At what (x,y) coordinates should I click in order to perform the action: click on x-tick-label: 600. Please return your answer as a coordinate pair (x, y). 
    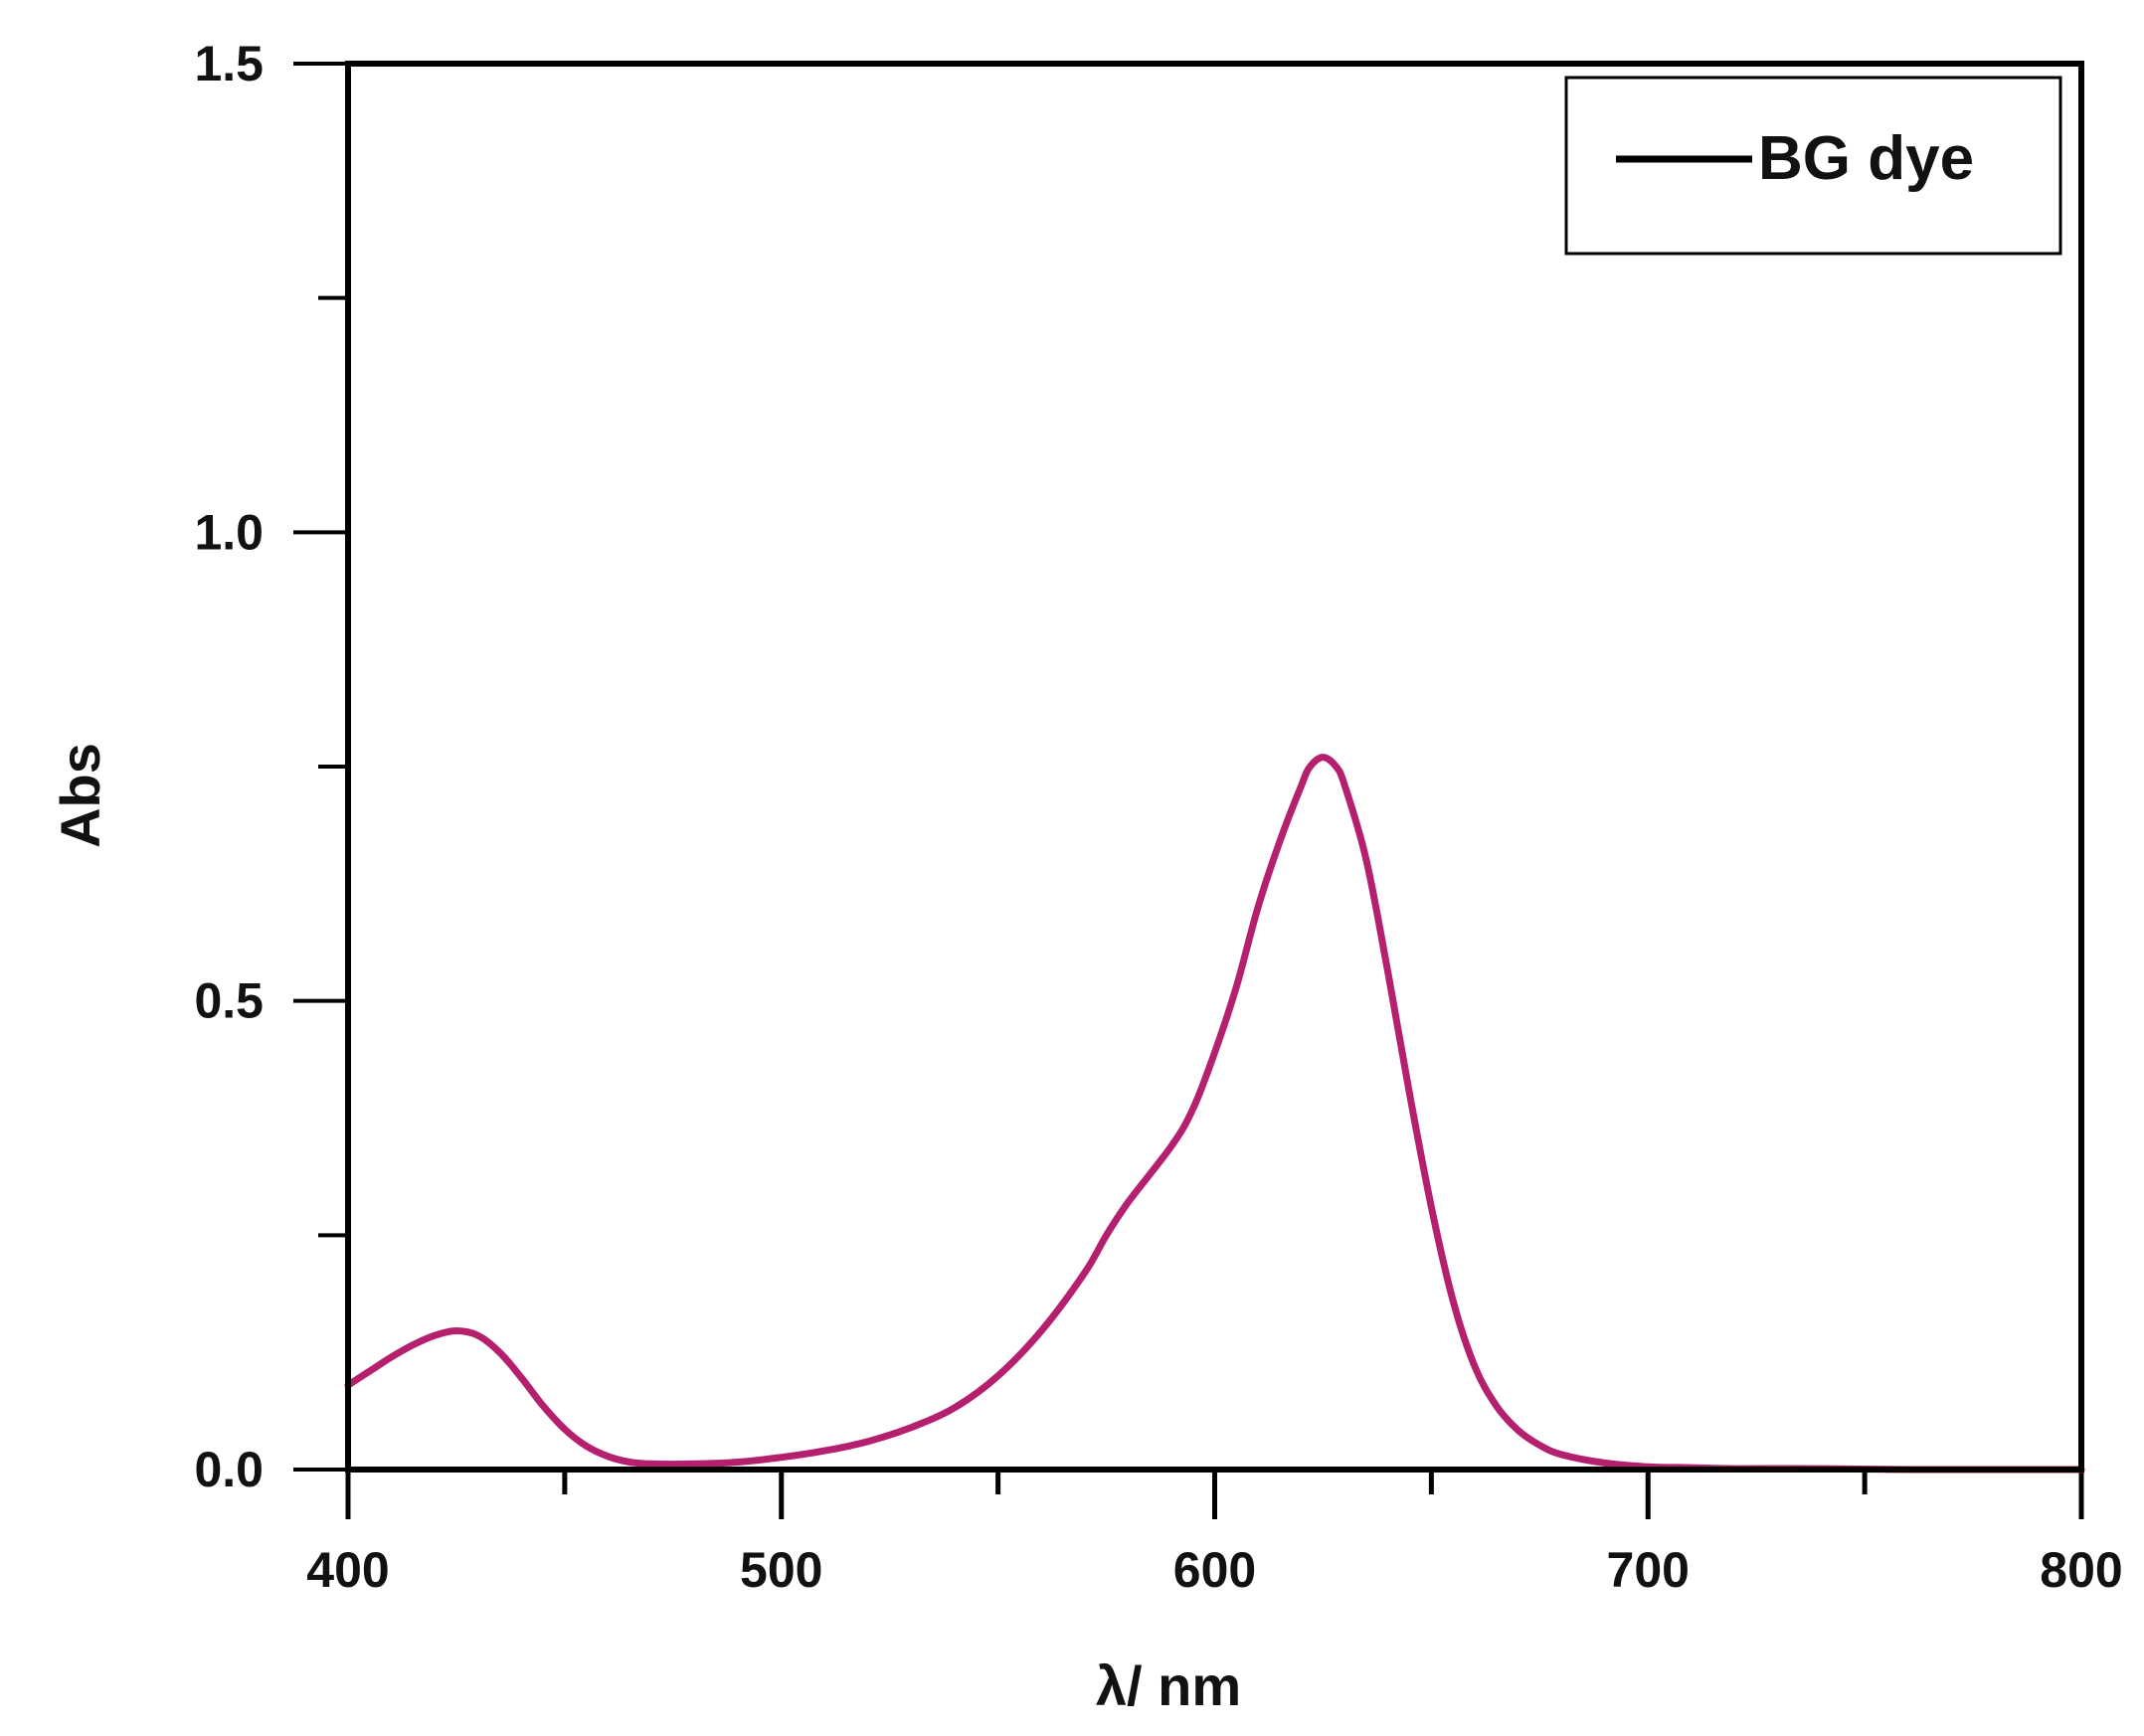
    Looking at the image, I should click on (1214, 1570).